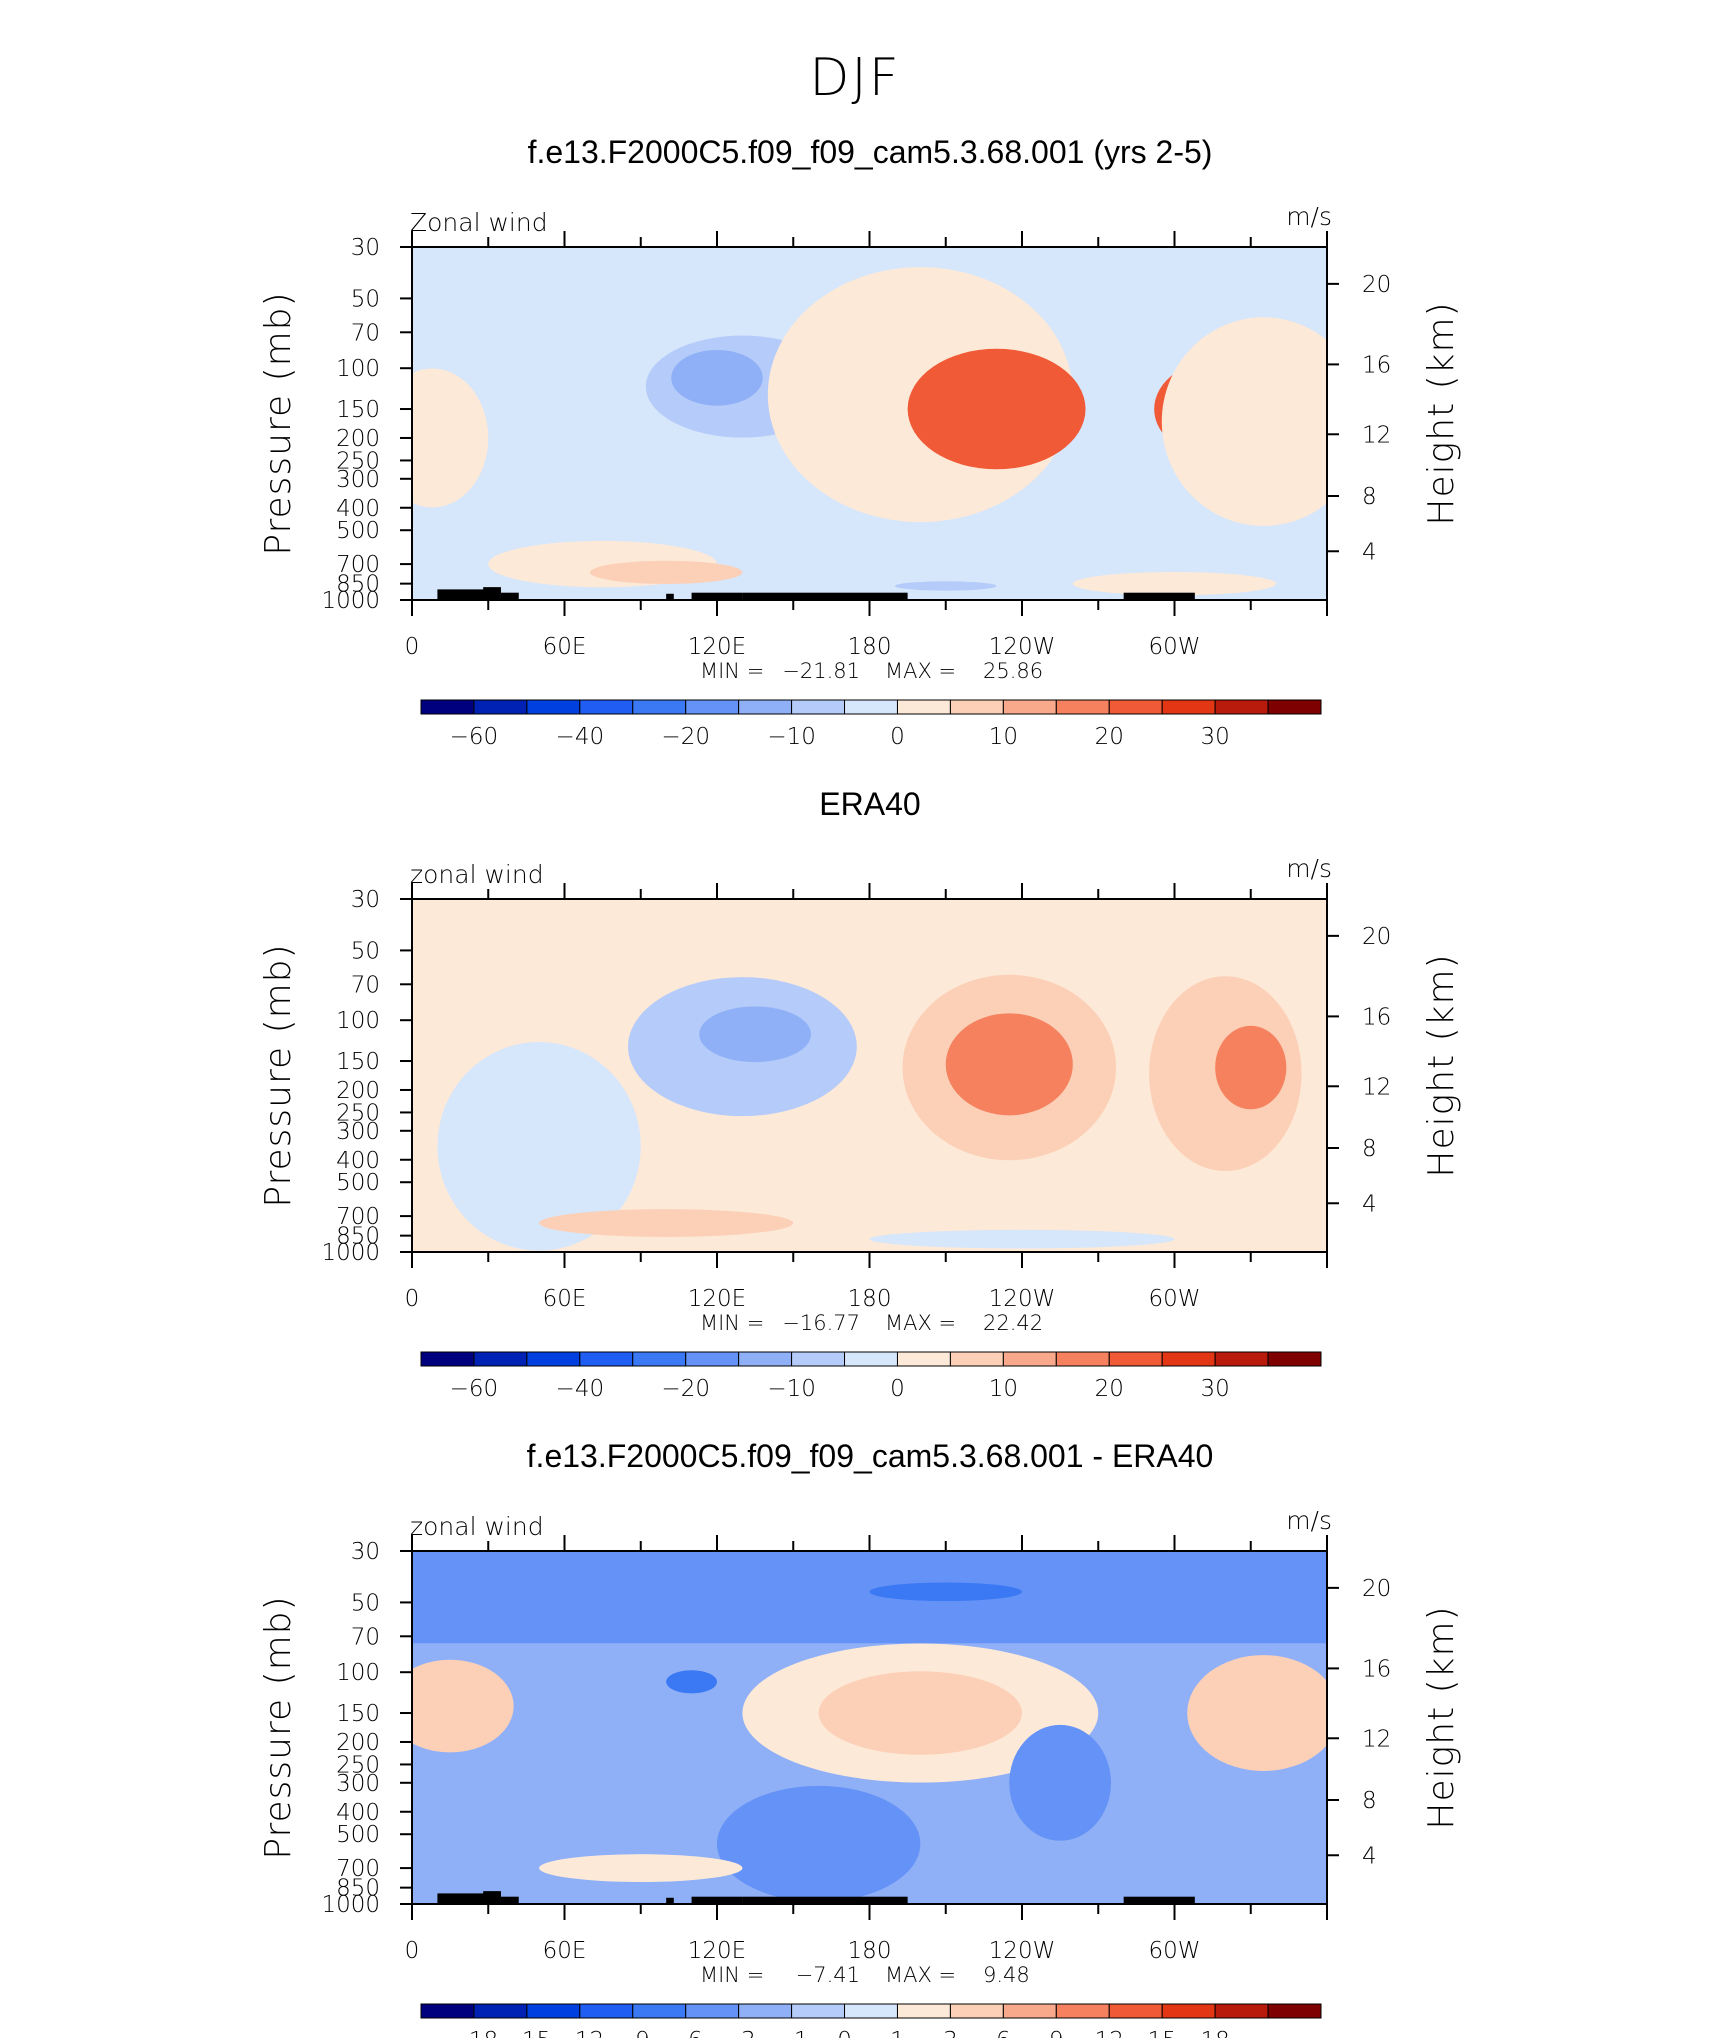  Describe the element at coordinates (686, 2033) in the screenshot. I see `colorbar-label: −6` at that location.